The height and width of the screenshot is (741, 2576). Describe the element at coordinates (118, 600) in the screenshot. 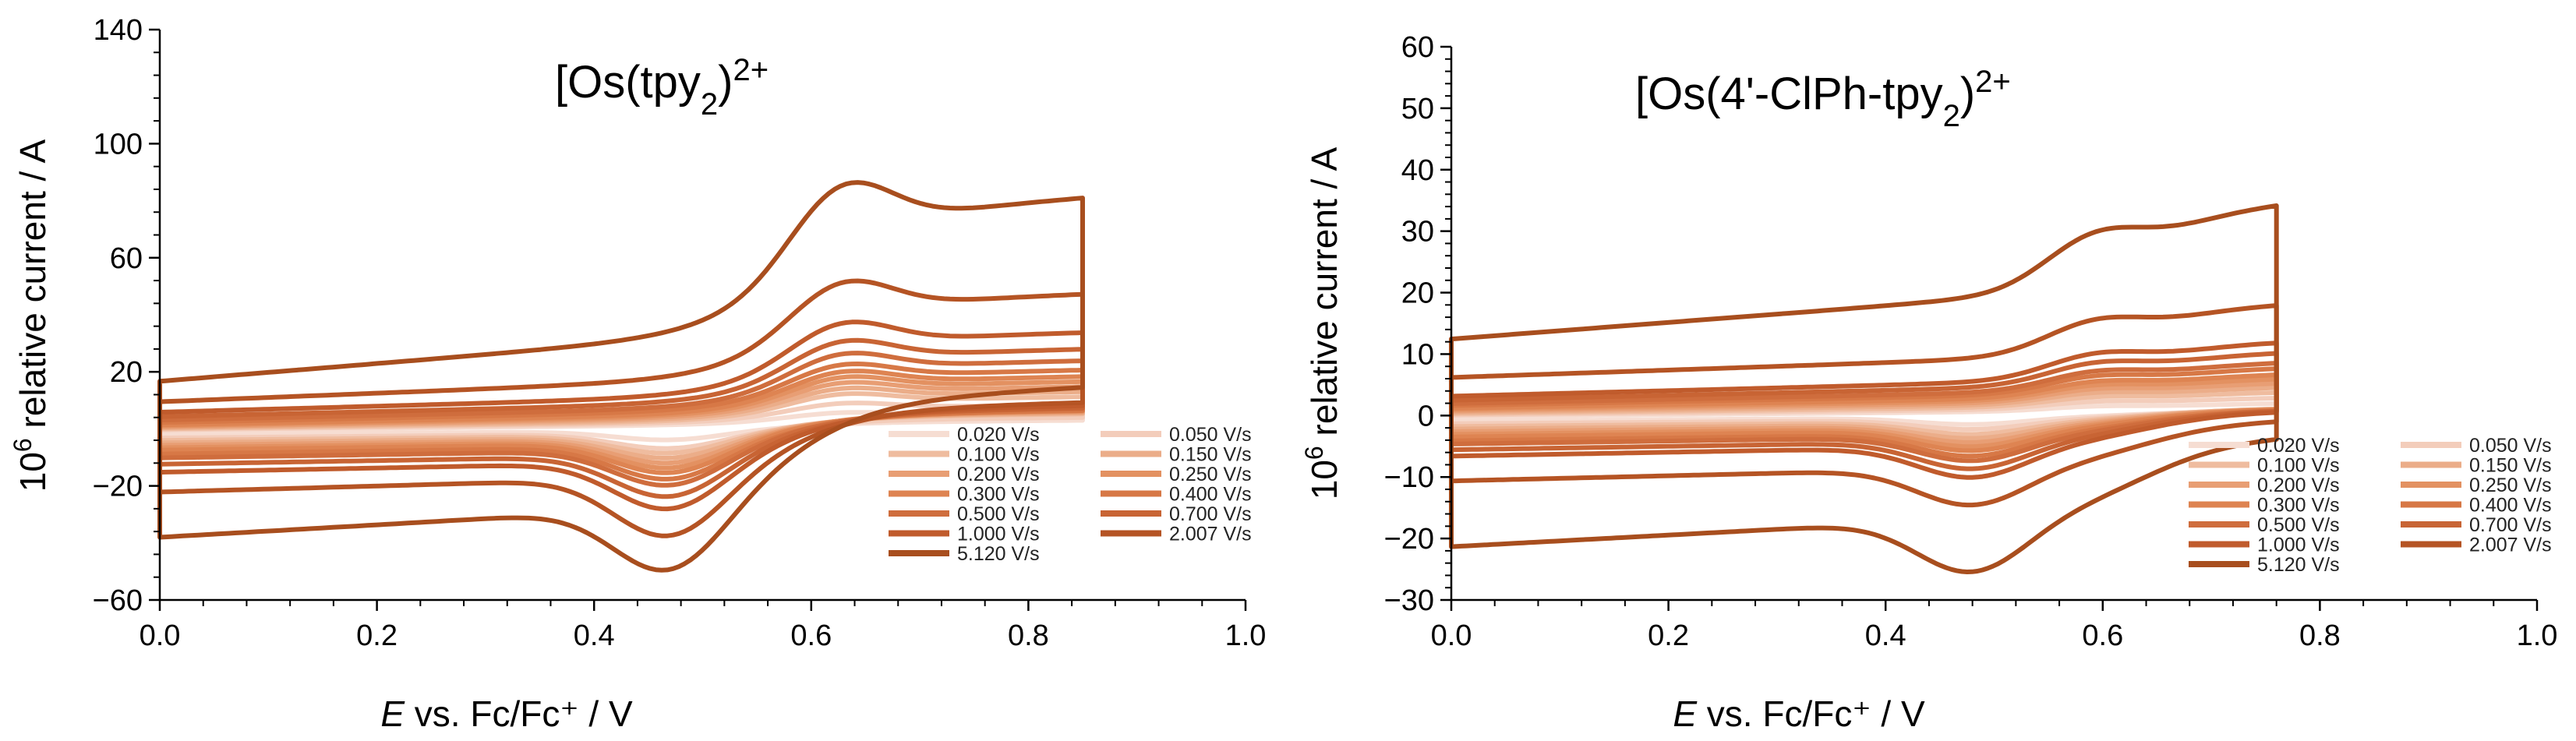

I see `y-tick-label: −60` at that location.